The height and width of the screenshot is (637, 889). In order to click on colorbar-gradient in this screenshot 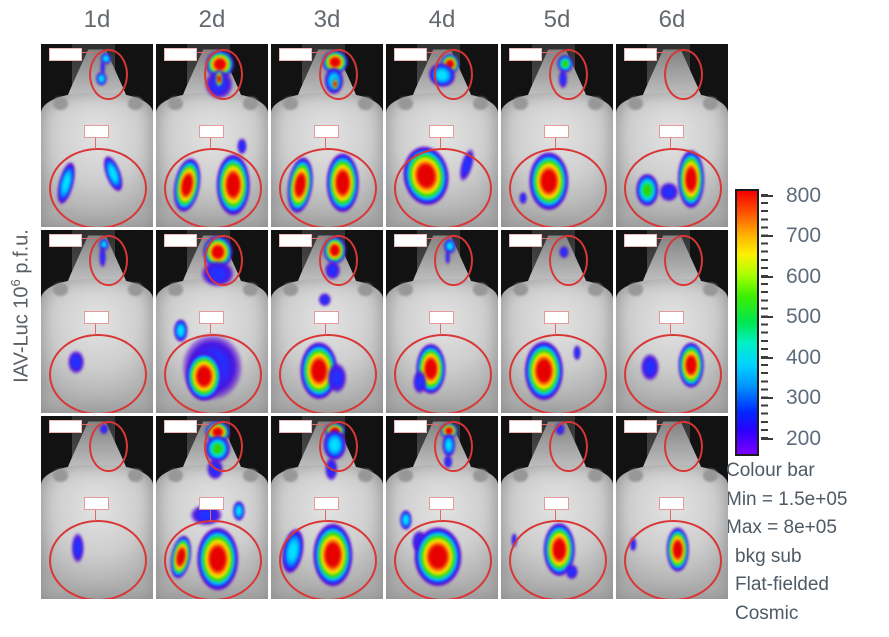, I will do `click(747, 322)`.